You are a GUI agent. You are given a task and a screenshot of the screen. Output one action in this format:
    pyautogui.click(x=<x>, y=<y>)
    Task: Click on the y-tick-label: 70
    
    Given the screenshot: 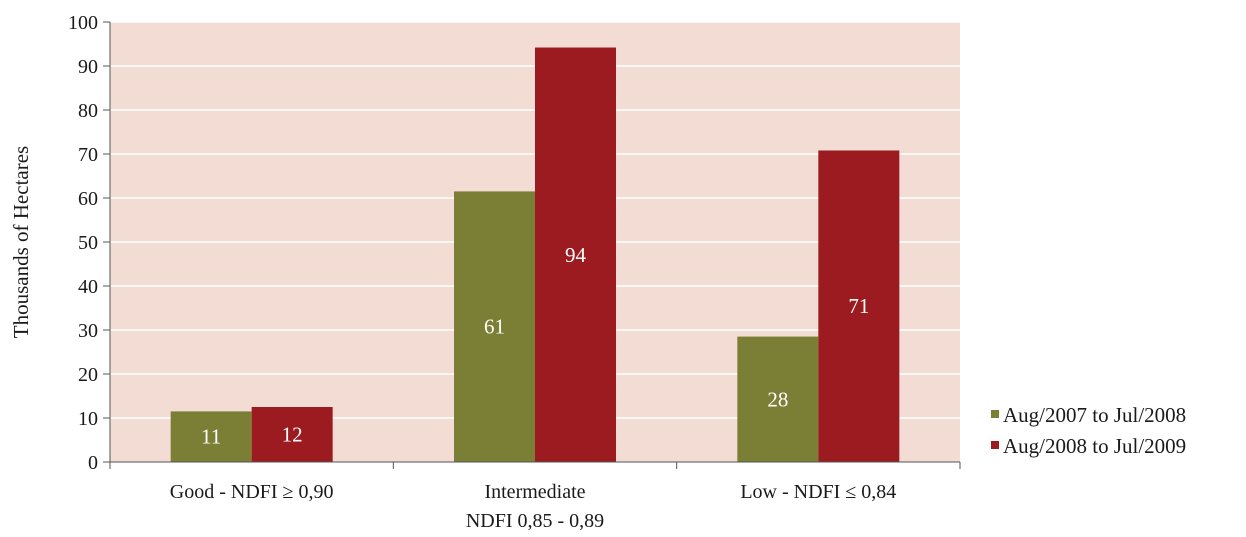 What is the action you would take?
    pyautogui.click(x=88, y=155)
    